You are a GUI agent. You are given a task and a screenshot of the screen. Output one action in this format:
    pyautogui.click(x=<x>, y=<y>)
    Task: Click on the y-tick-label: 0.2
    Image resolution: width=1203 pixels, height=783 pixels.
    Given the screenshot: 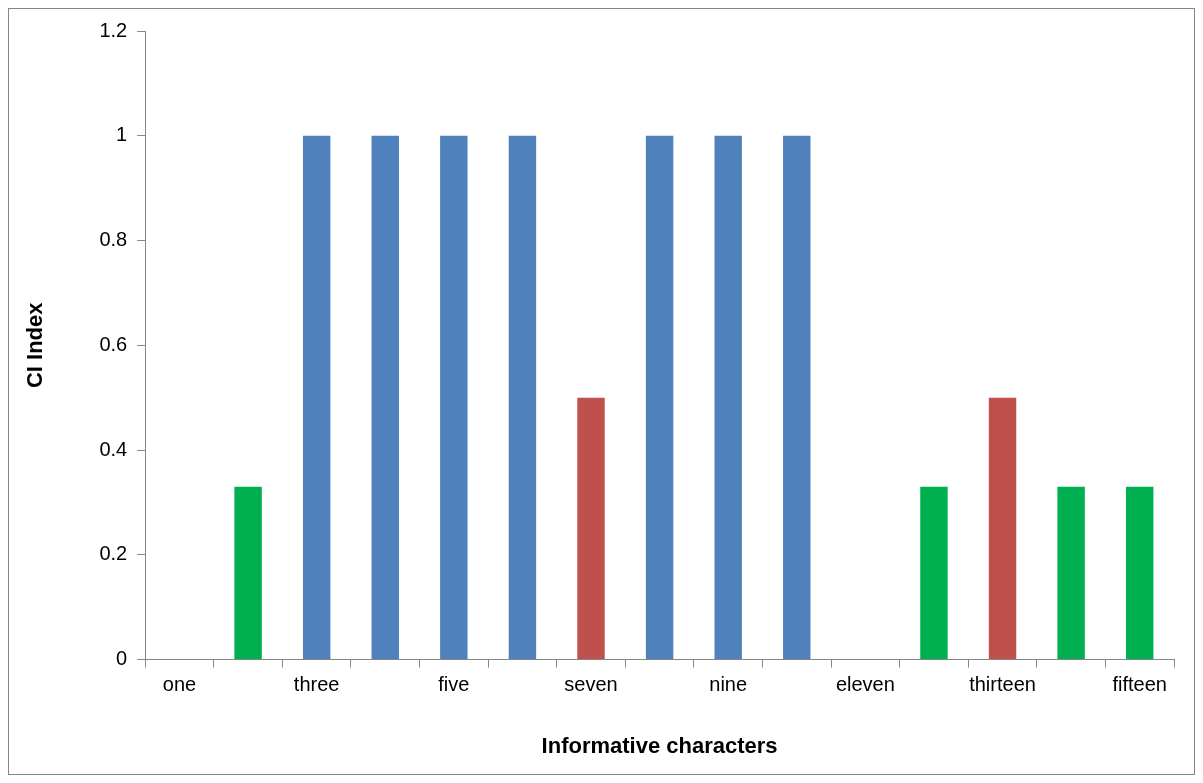 What is the action you would take?
    pyautogui.click(x=113, y=553)
    